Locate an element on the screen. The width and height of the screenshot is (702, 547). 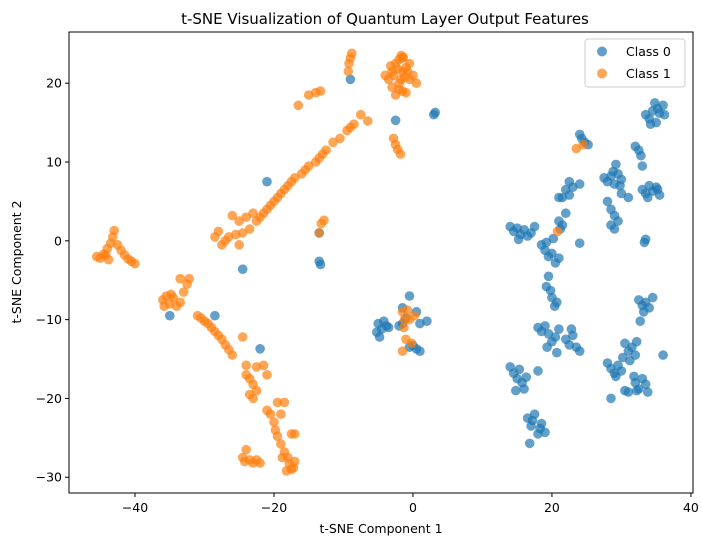
y-tick-label: 10 is located at coordinates (54, 162).